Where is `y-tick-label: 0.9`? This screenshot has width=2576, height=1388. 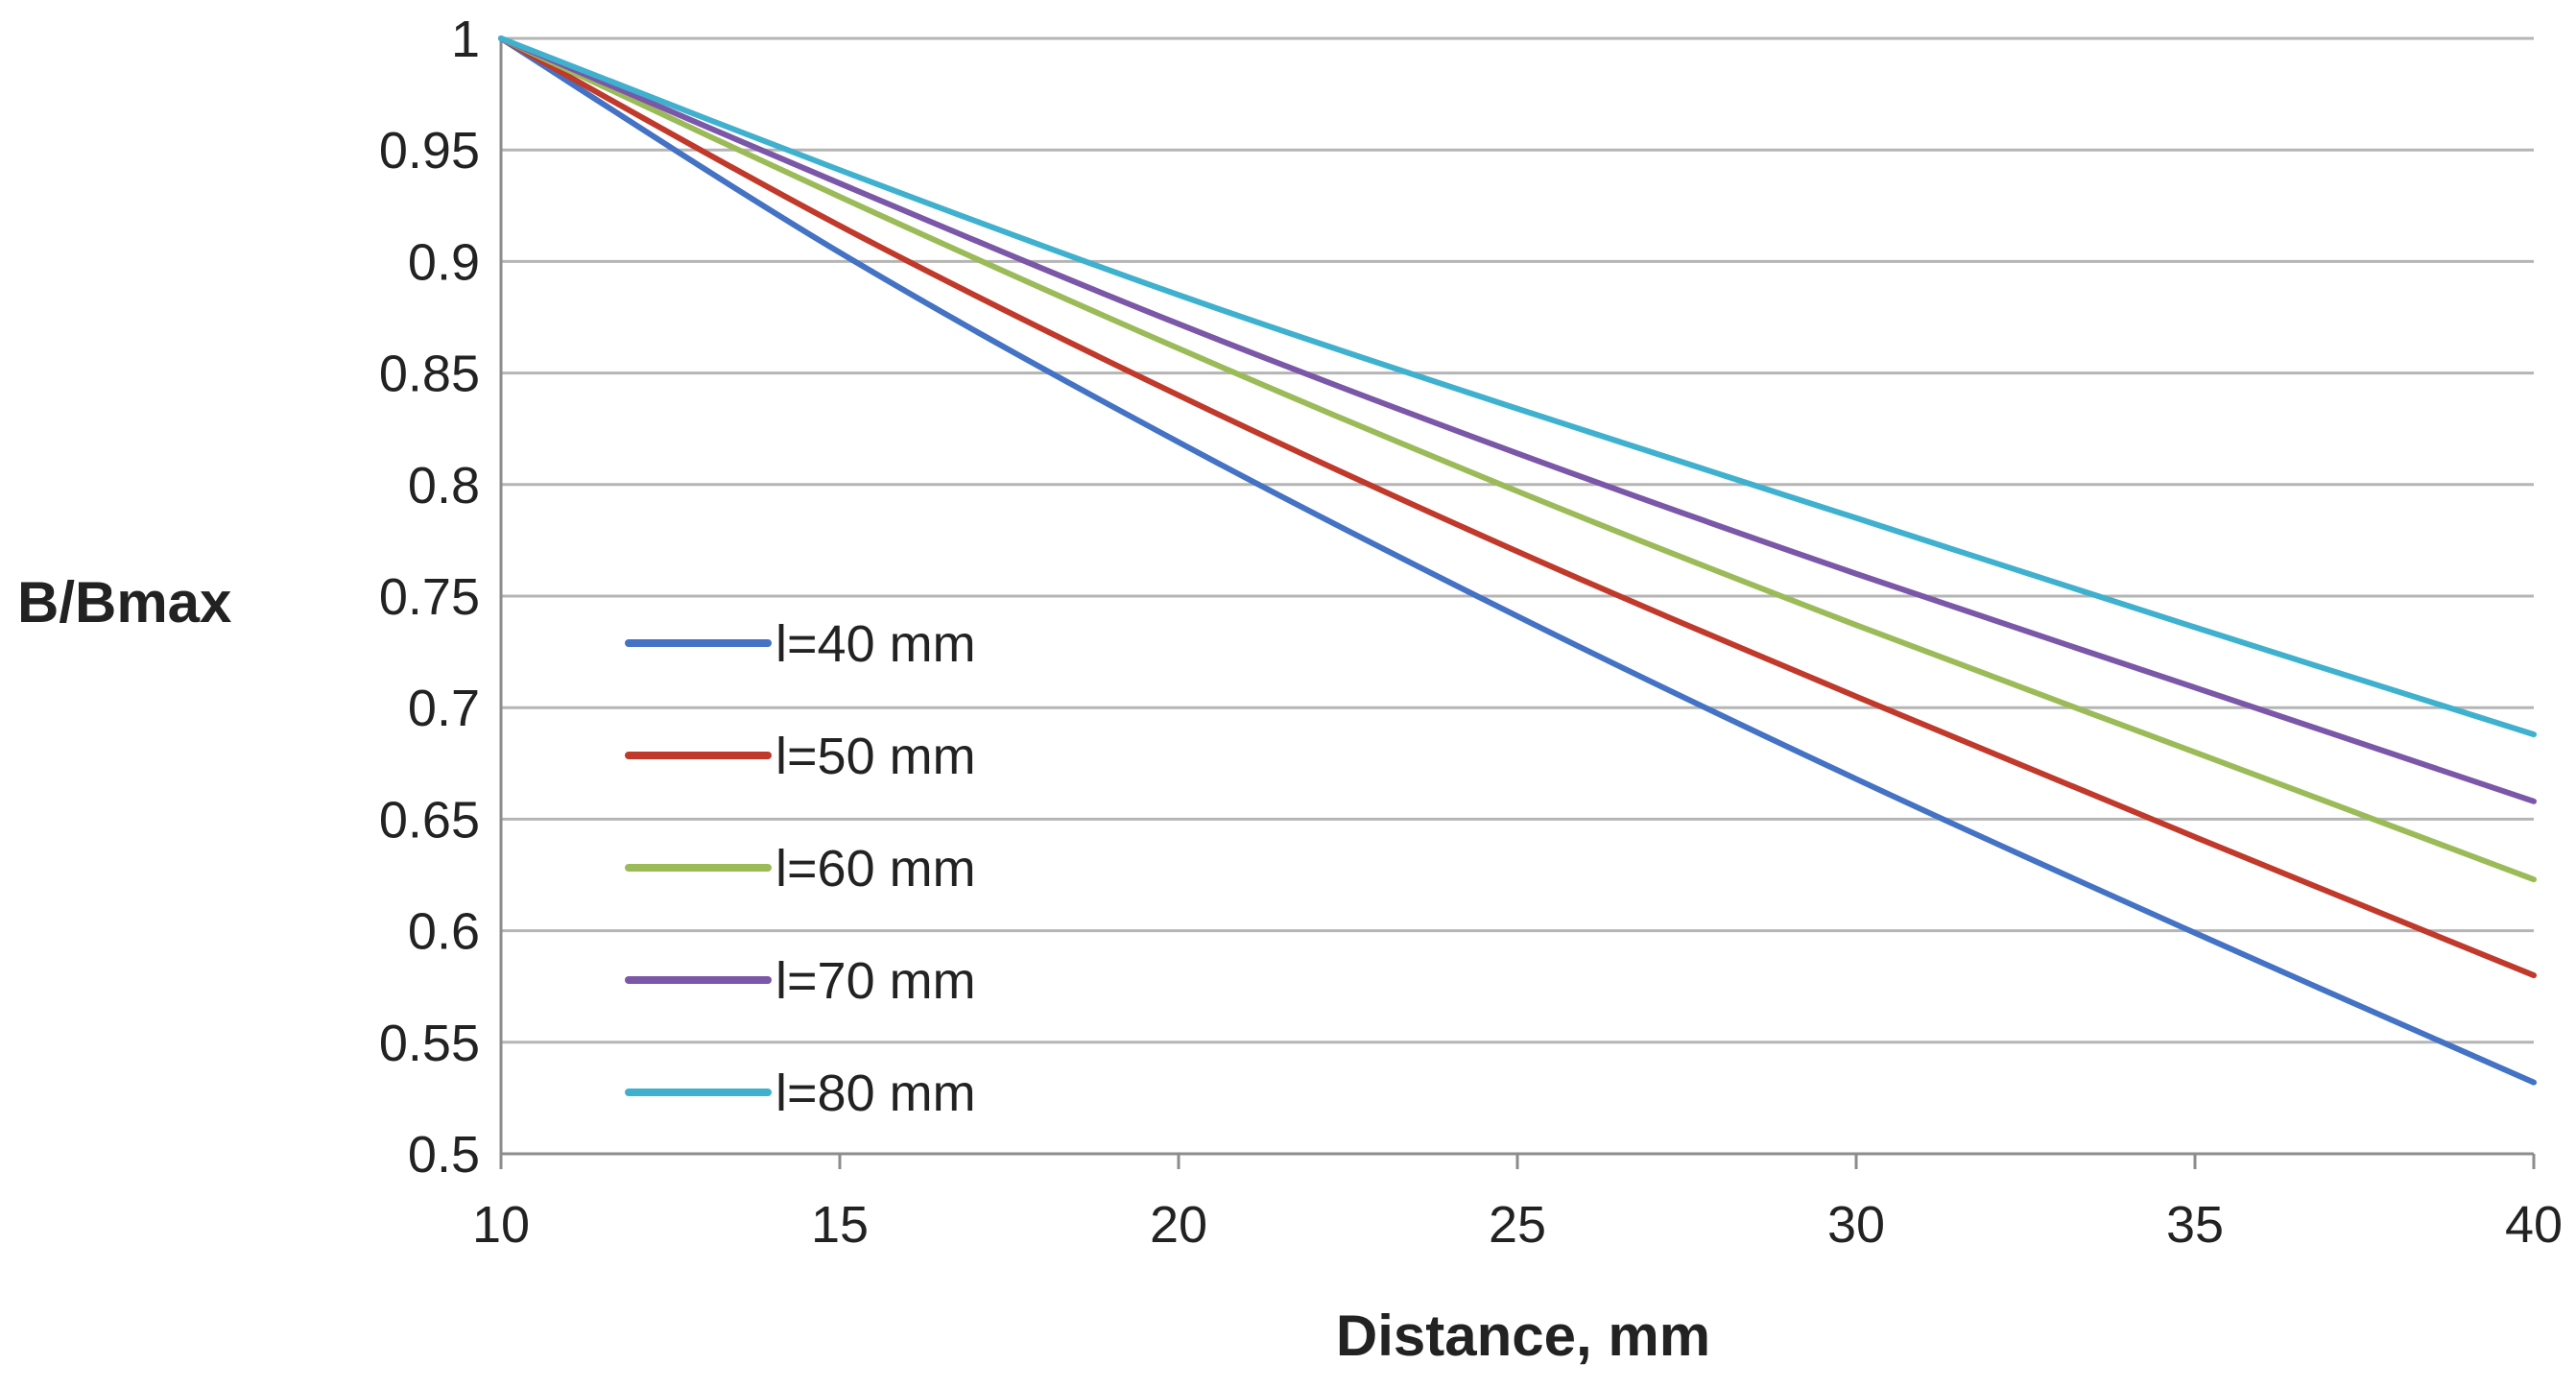 y-tick-label: 0.9 is located at coordinates (444, 262).